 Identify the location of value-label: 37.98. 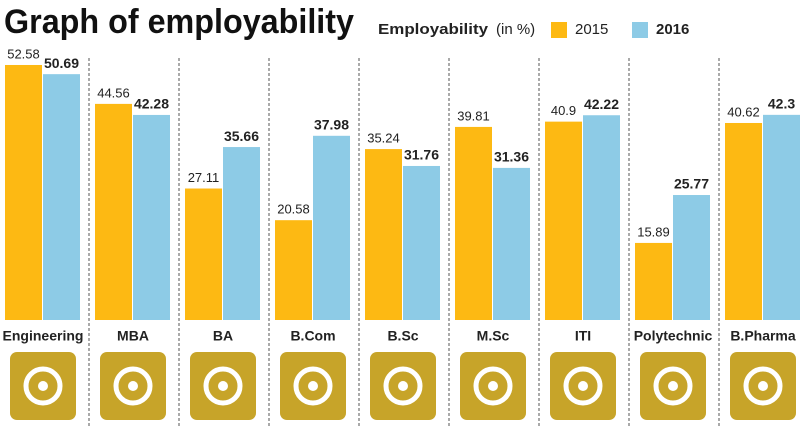
(331, 125).